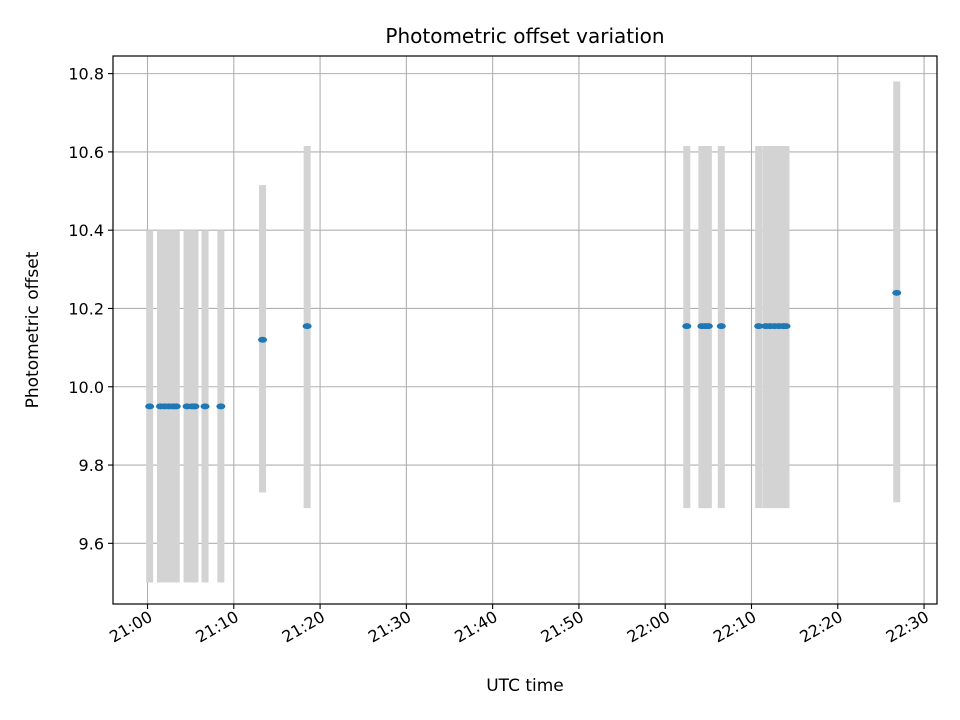  What do you see at coordinates (86, 230) in the screenshot?
I see `y-tick-label: 10.4` at bounding box center [86, 230].